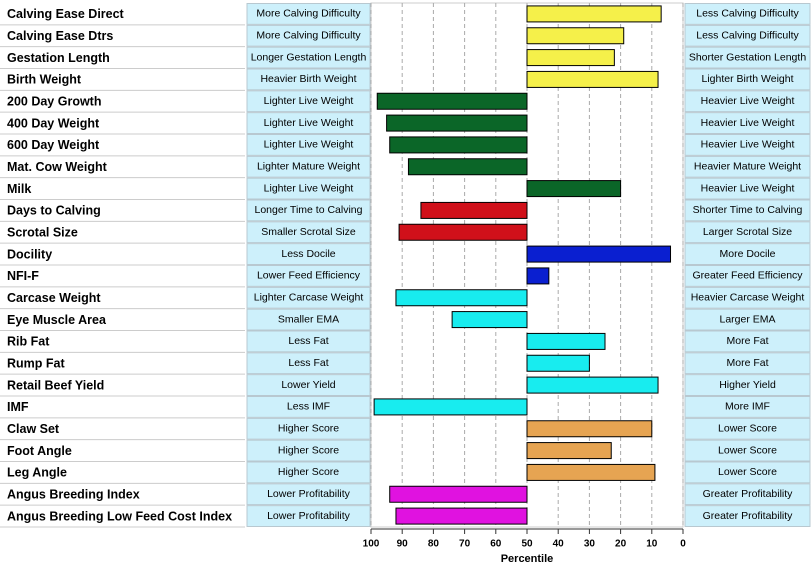  Describe the element at coordinates (55, 385) in the screenshot. I see `row-label: Retail Beef Yield` at that location.